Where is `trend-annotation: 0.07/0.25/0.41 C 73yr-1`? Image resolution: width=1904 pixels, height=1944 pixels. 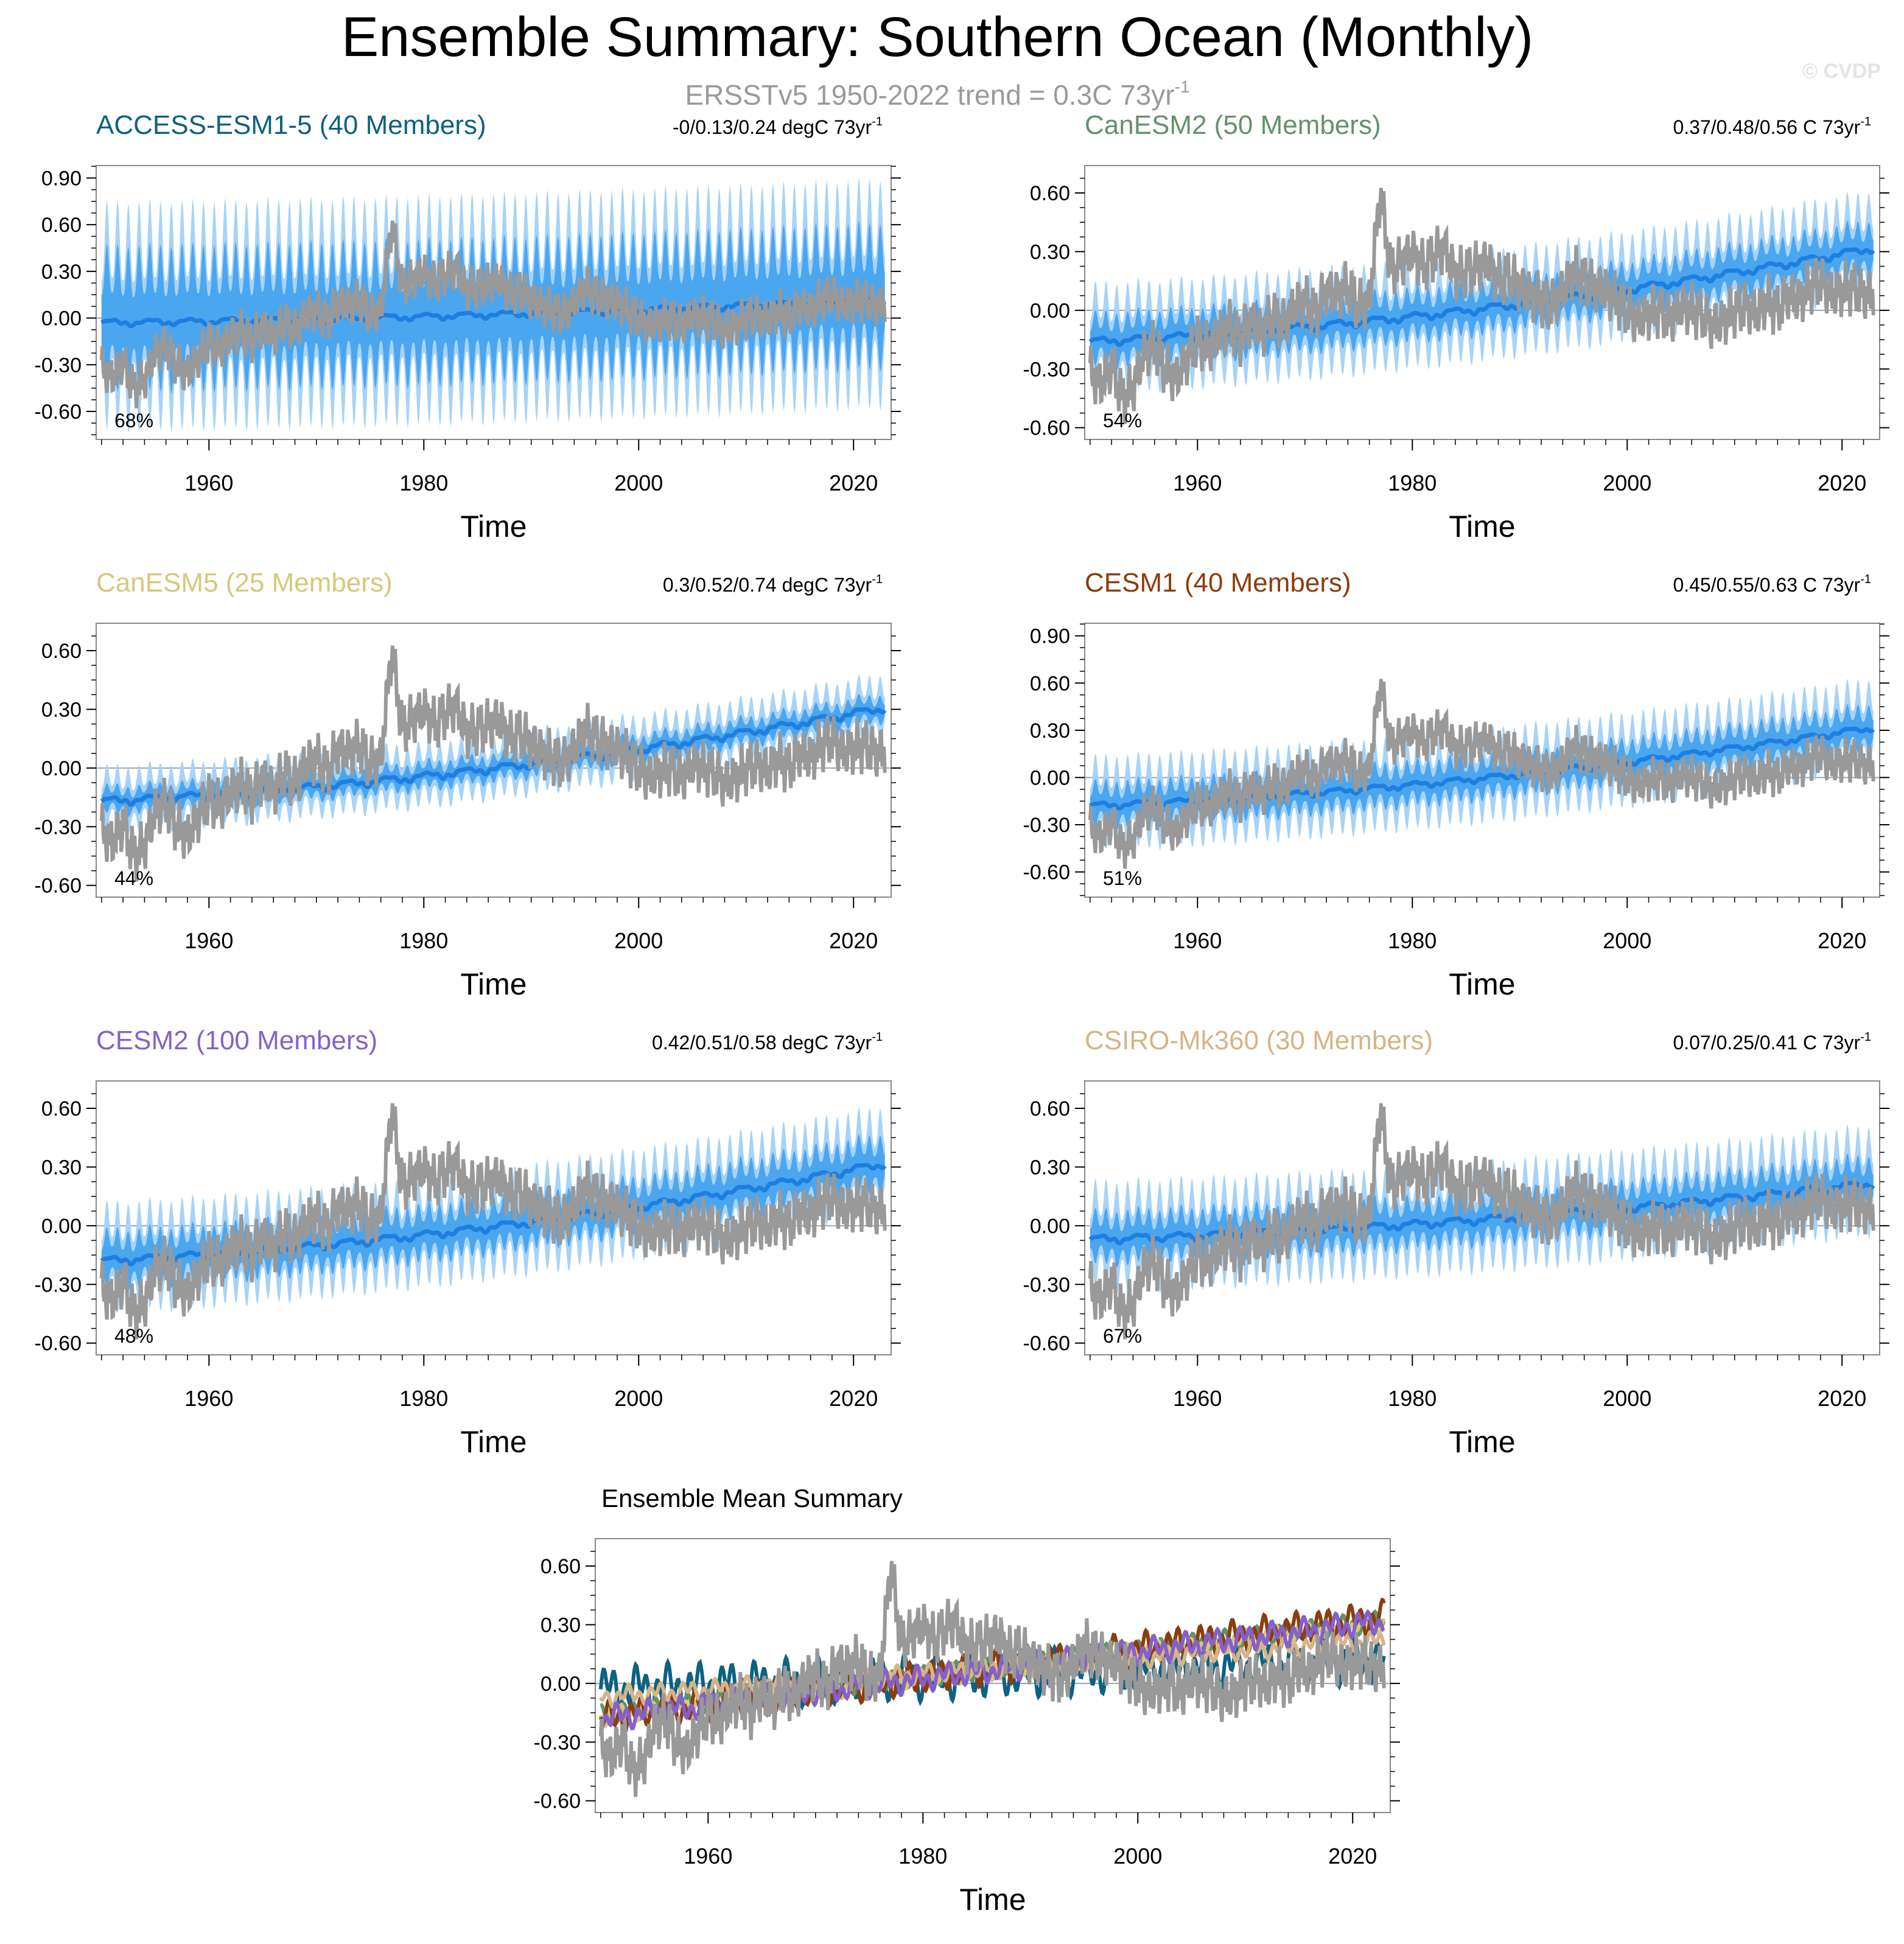
trend-annotation: 0.07/0.25/0.41 C 73yr-1 is located at coordinates (1772, 1042).